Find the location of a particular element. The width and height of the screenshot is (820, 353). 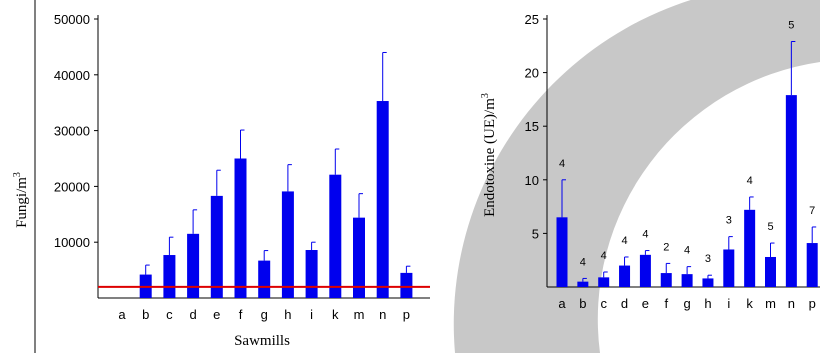

endotoxin-x-tick-label: g is located at coordinates (686, 303).